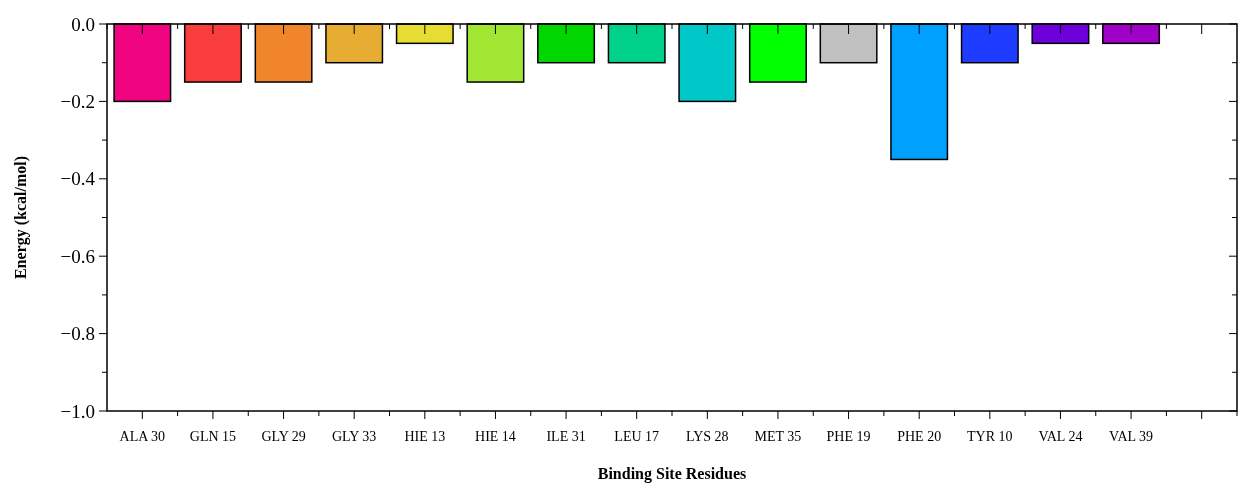 The image size is (1243, 483). Describe the element at coordinates (990, 436) in the screenshot. I see `x-tick-label: TYR 10` at that location.